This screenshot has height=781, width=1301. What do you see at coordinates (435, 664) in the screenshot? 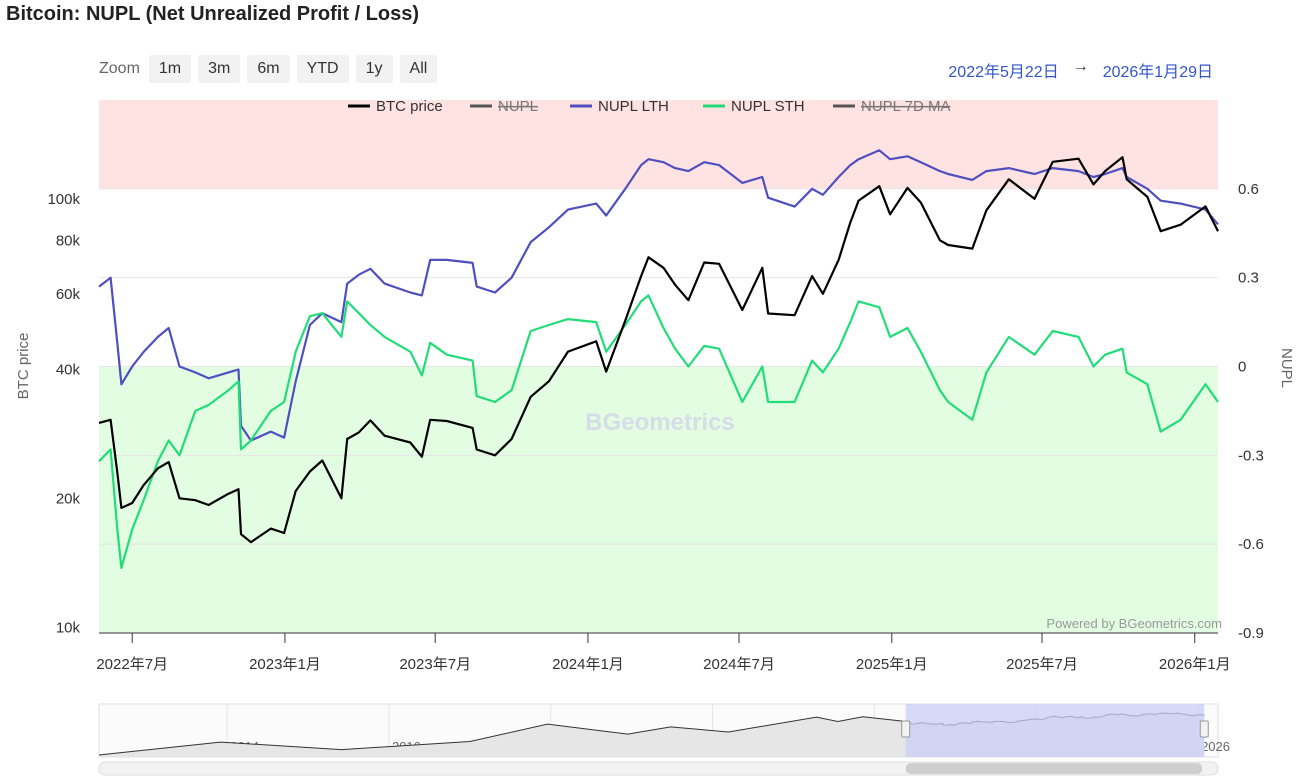
I see `x-tick-label: 2023年7月` at bounding box center [435, 664].